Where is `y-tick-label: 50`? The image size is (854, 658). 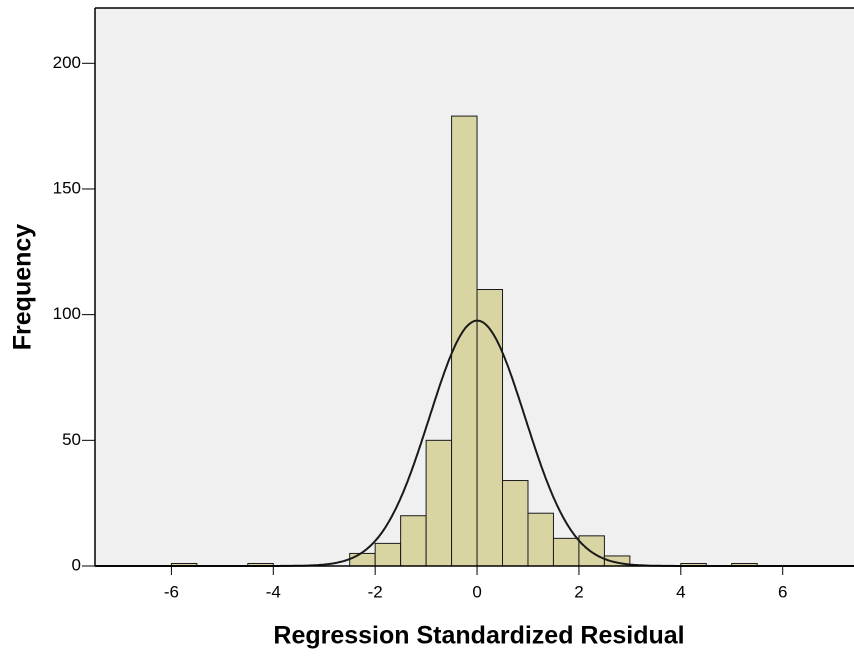 y-tick-label: 50 is located at coordinates (71, 439).